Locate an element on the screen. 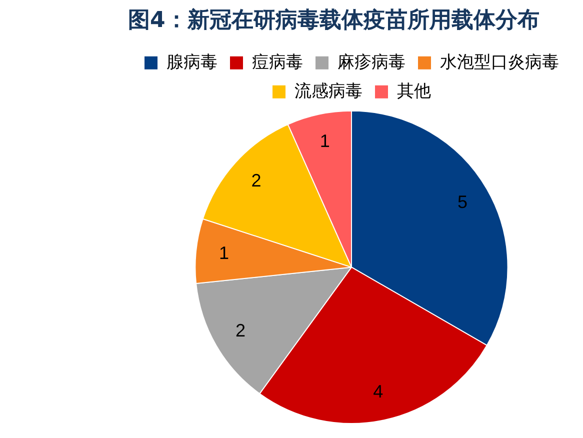 The width and height of the screenshot is (583, 438). data-label: 5 is located at coordinates (462, 202).